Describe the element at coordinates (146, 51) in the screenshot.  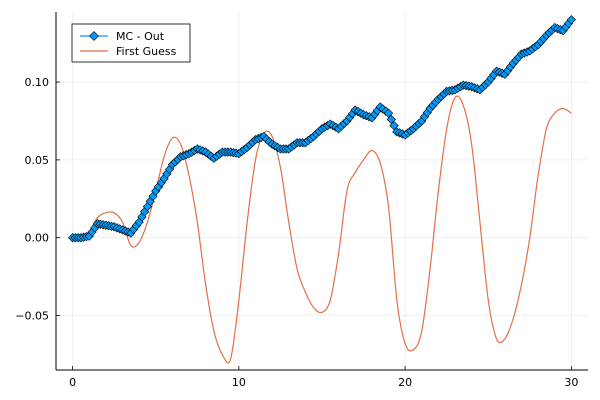
I see `legend-label-first-guess: First Guess` at that location.